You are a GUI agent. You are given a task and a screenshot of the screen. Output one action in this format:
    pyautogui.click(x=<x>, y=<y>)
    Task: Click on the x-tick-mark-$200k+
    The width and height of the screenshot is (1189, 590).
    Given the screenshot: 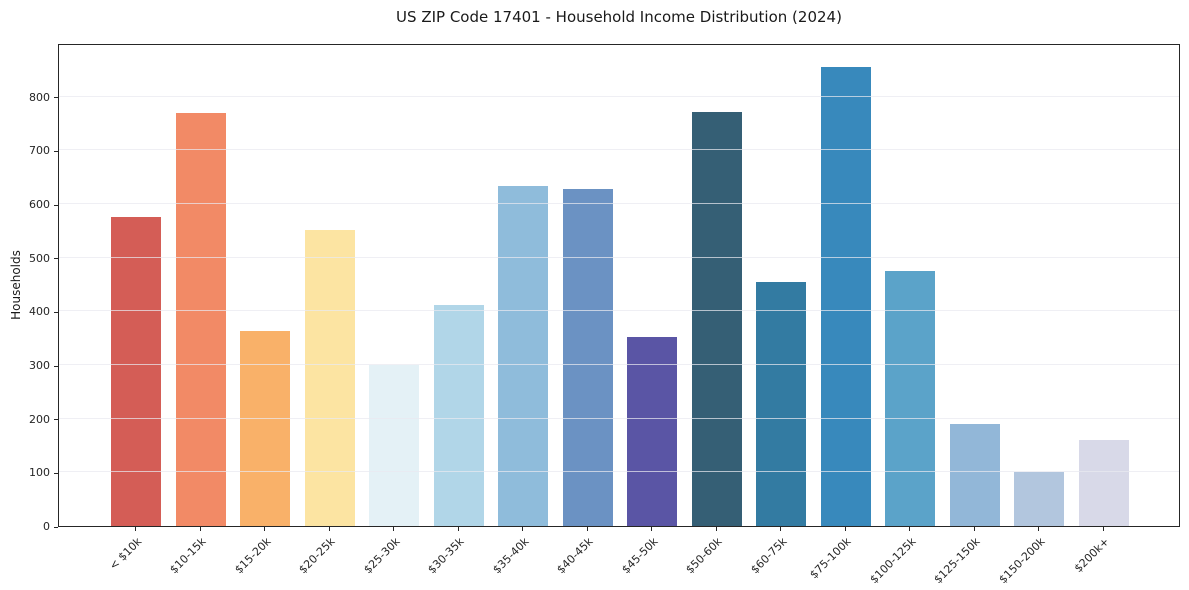 What is the action you would take?
    pyautogui.click(x=1103, y=529)
    